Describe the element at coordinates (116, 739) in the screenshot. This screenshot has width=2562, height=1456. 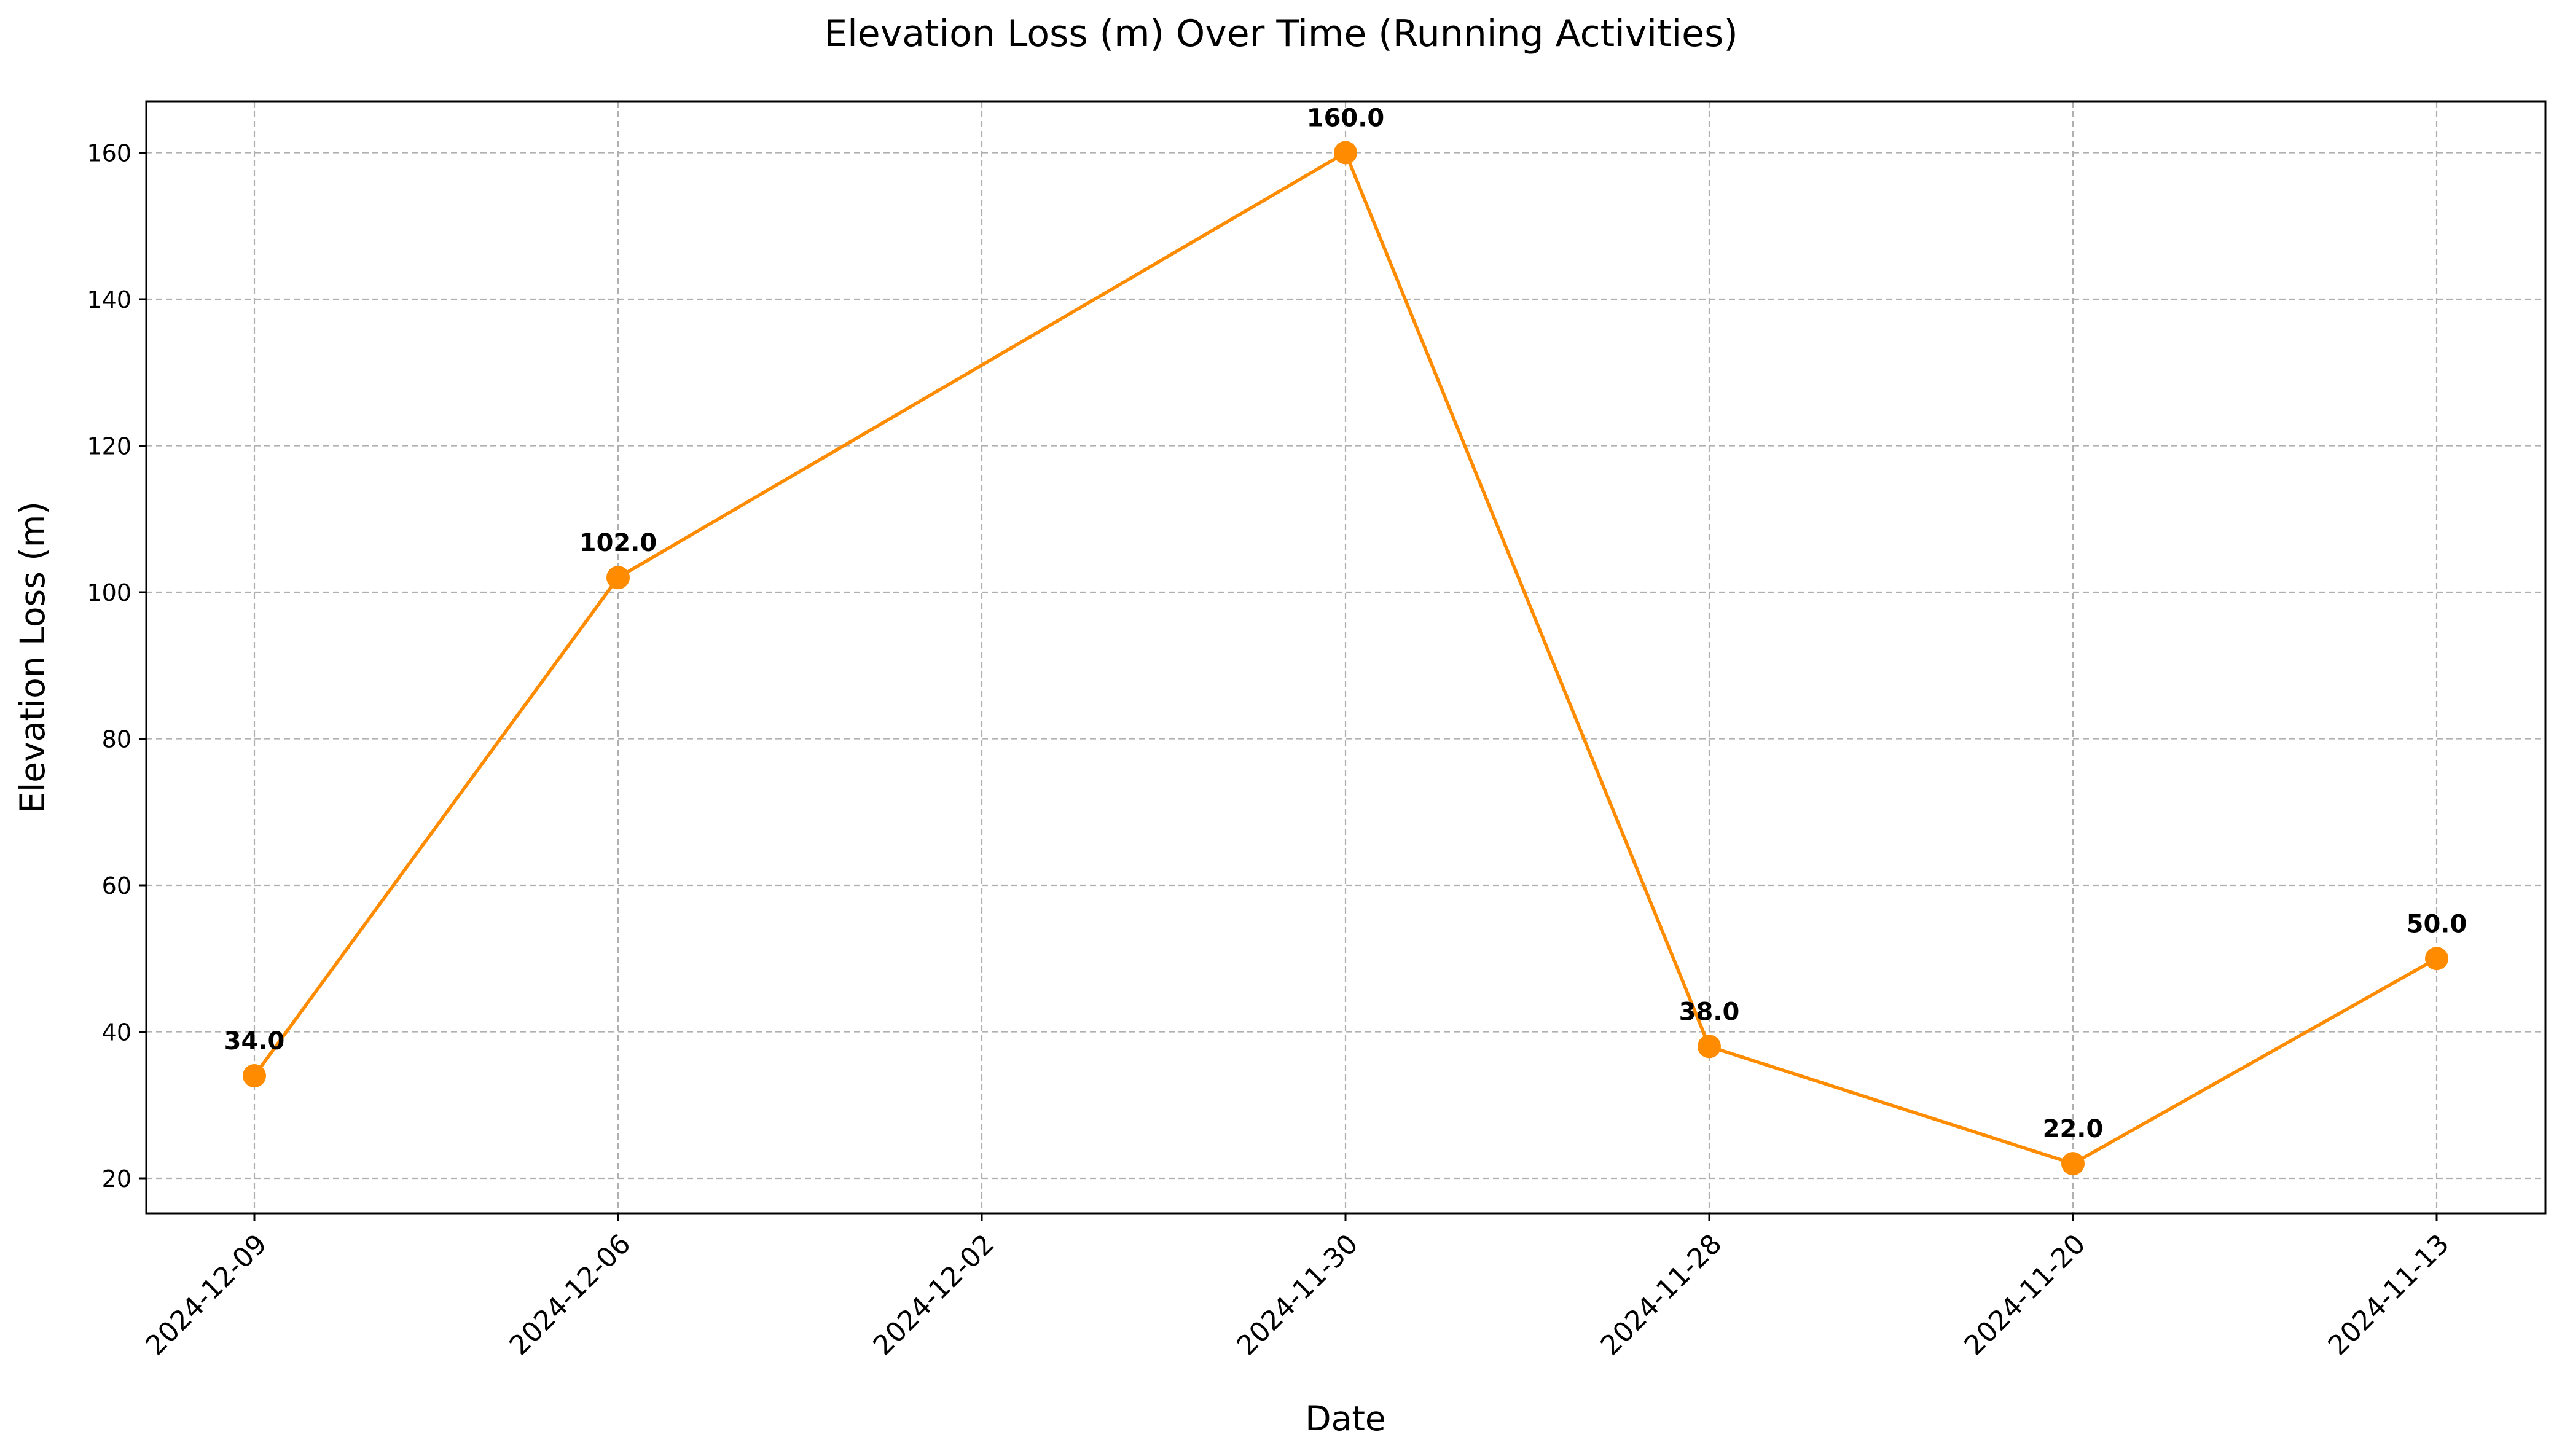
I see `y-tick-label: 80` at that location.